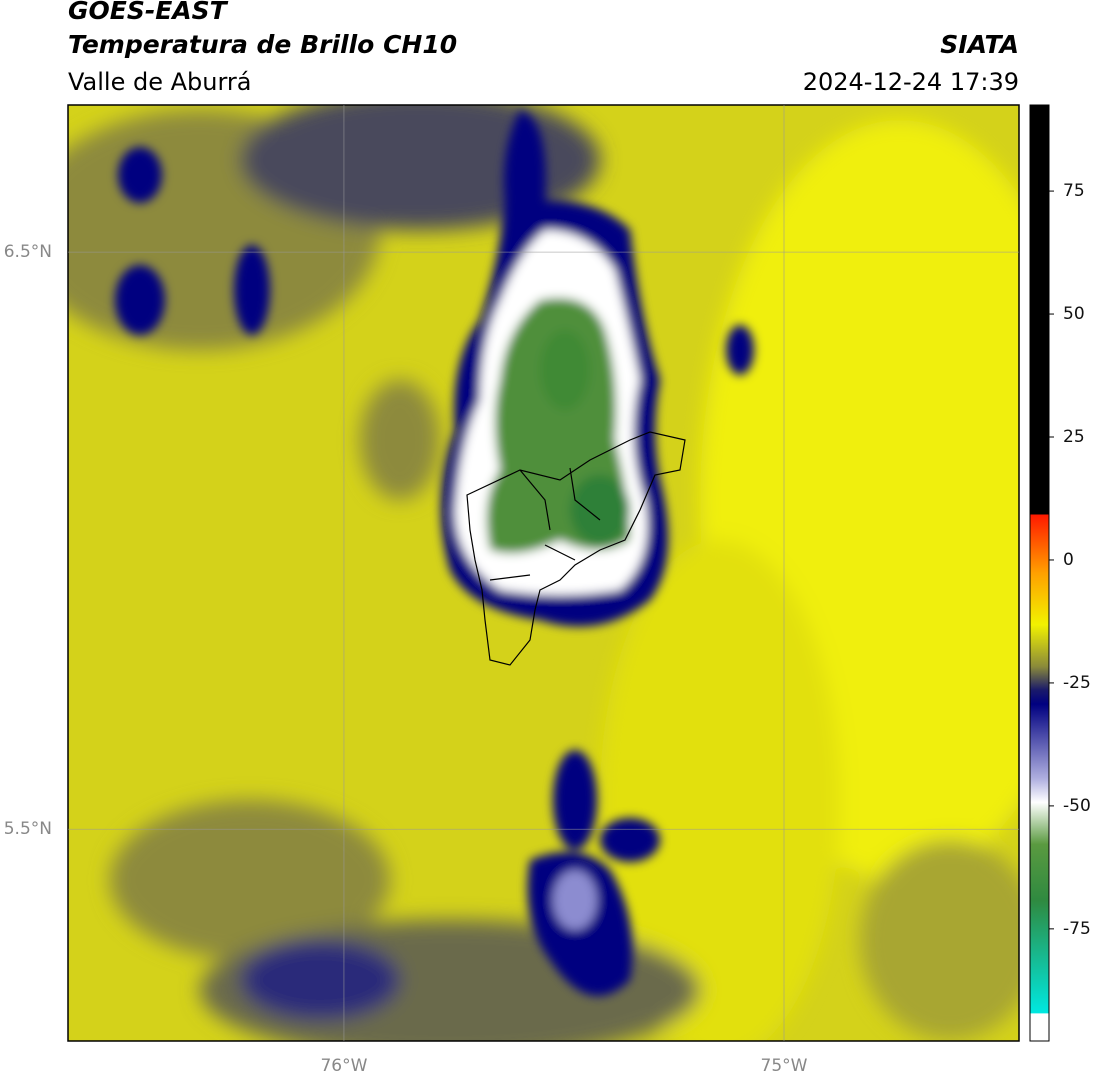 This screenshot has height=1082, width=1094. Describe the element at coordinates (979, 44) in the screenshot. I see `agency: SIATA` at that location.